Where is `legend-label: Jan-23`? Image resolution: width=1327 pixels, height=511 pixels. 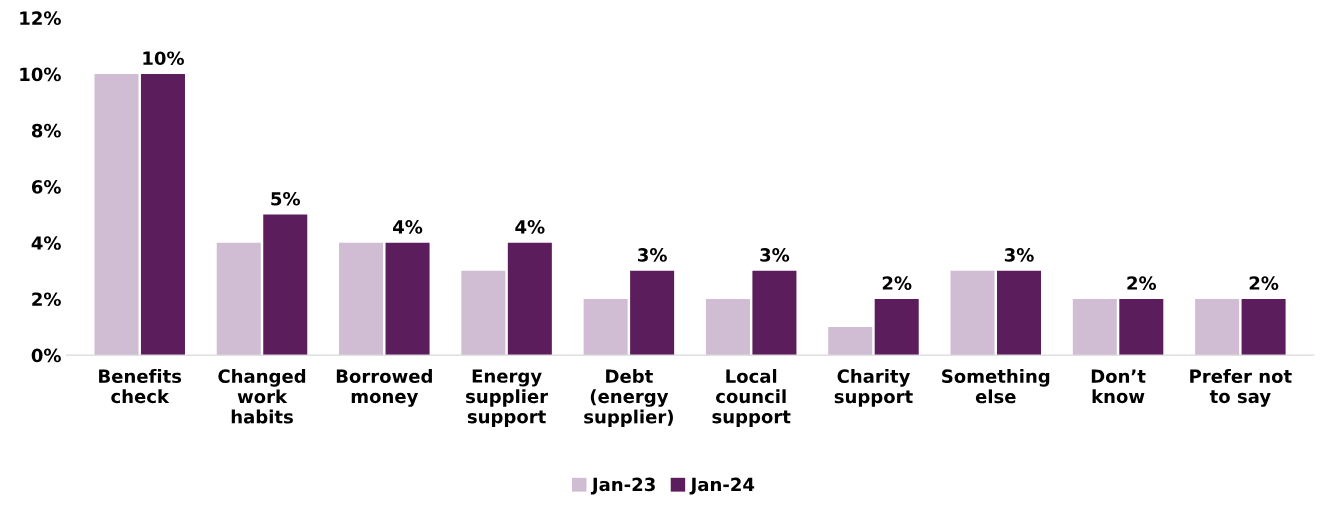
legend-label: Jan-23 is located at coordinates (622, 486).